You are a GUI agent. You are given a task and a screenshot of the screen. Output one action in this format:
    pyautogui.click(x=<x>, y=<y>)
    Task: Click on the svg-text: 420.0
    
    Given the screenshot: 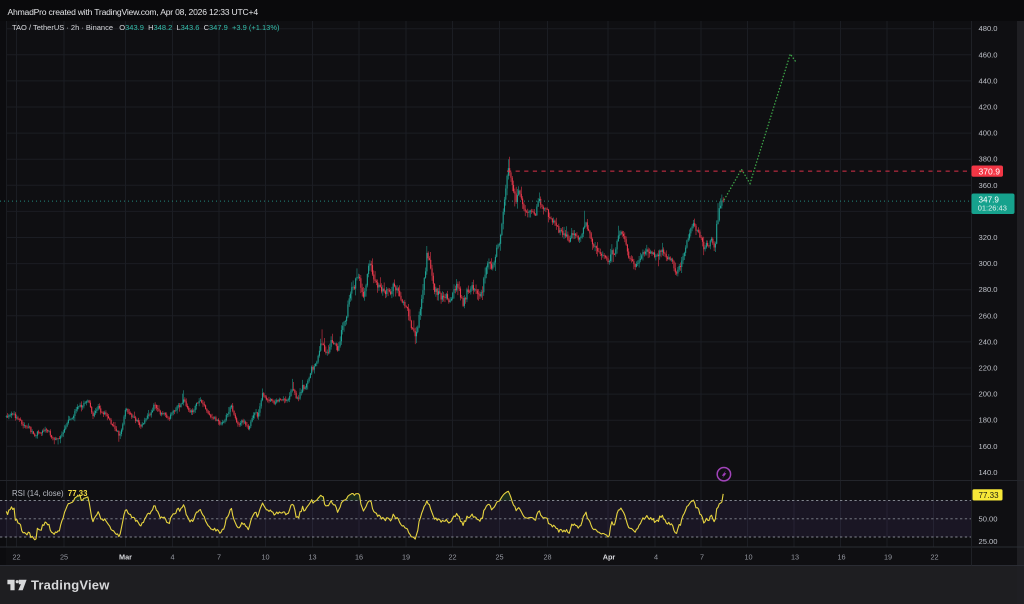 What is the action you would take?
    pyautogui.click(x=988, y=107)
    